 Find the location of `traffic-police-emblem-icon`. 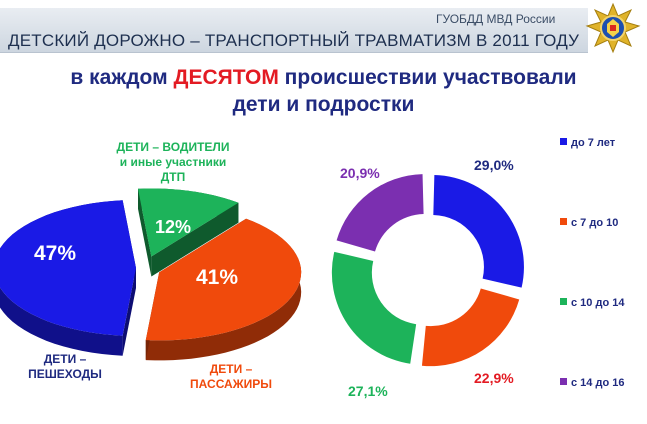

traffic-police-emblem-icon is located at coordinates (613, 28).